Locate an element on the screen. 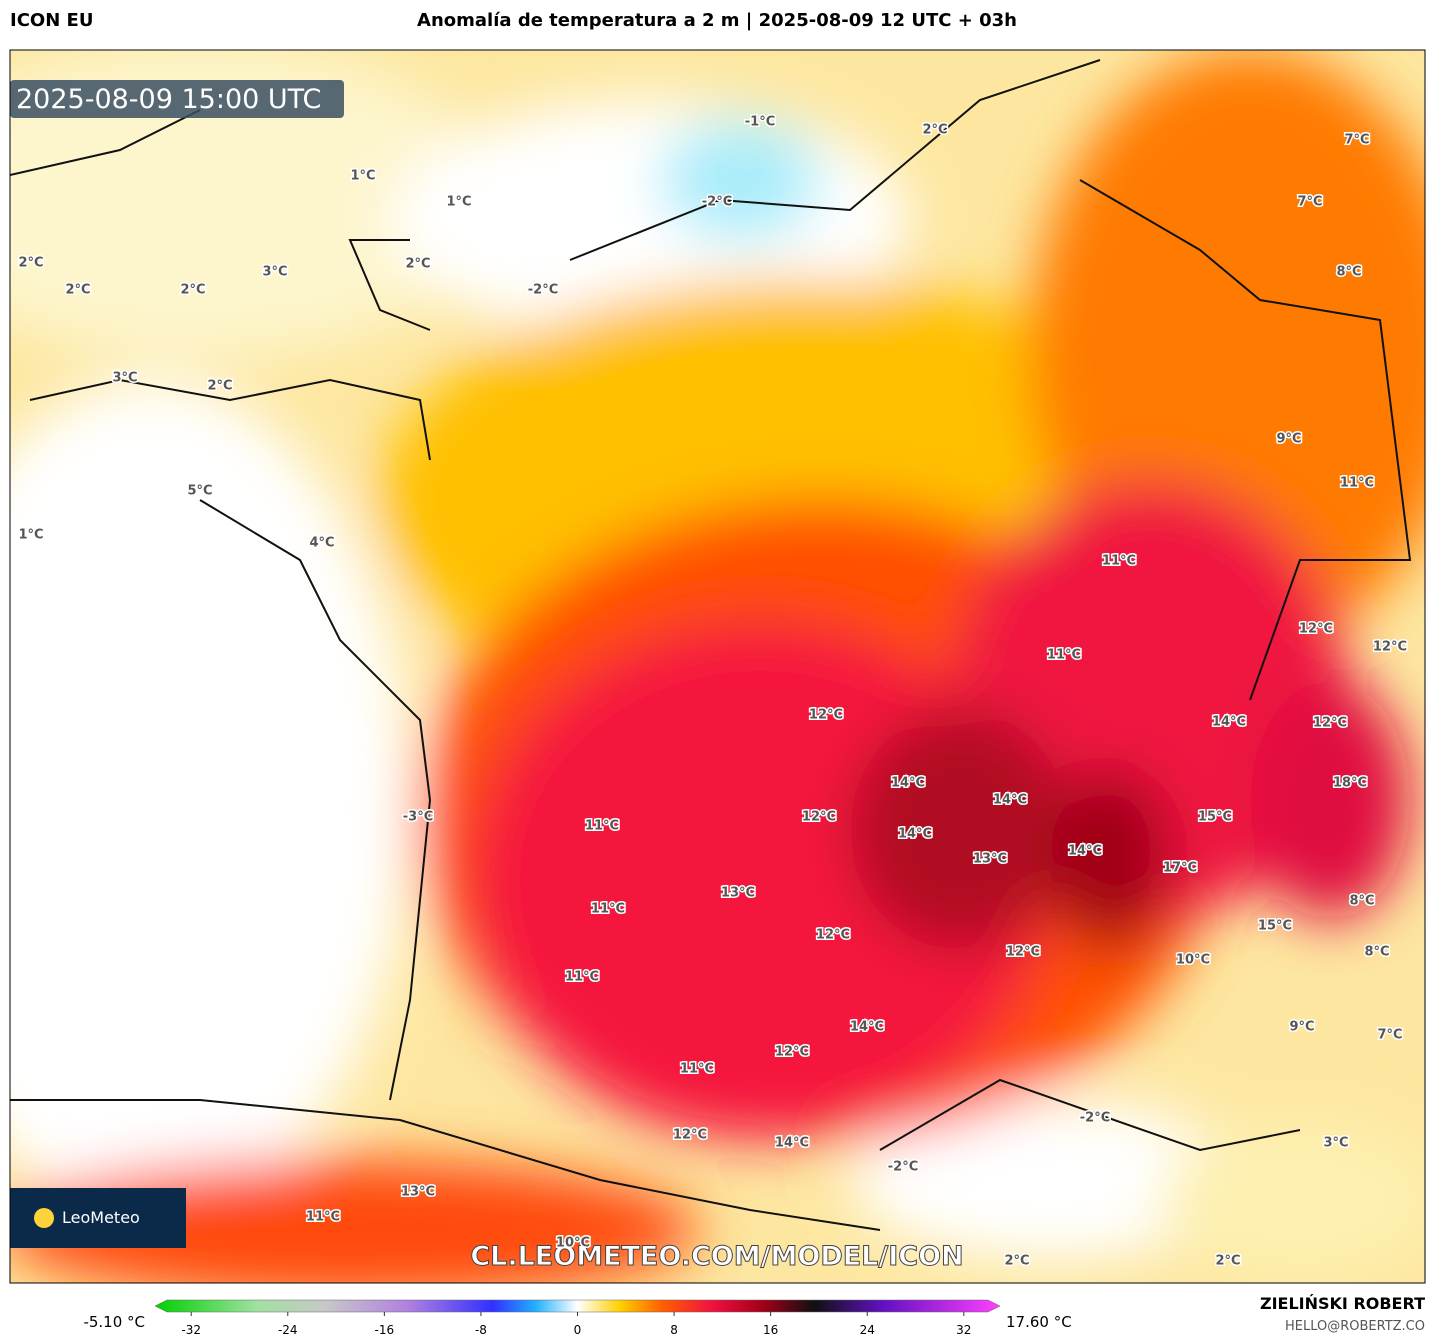 The width and height of the screenshot is (1435, 1339). logo: LeoMeteo is located at coordinates (101, 1217).